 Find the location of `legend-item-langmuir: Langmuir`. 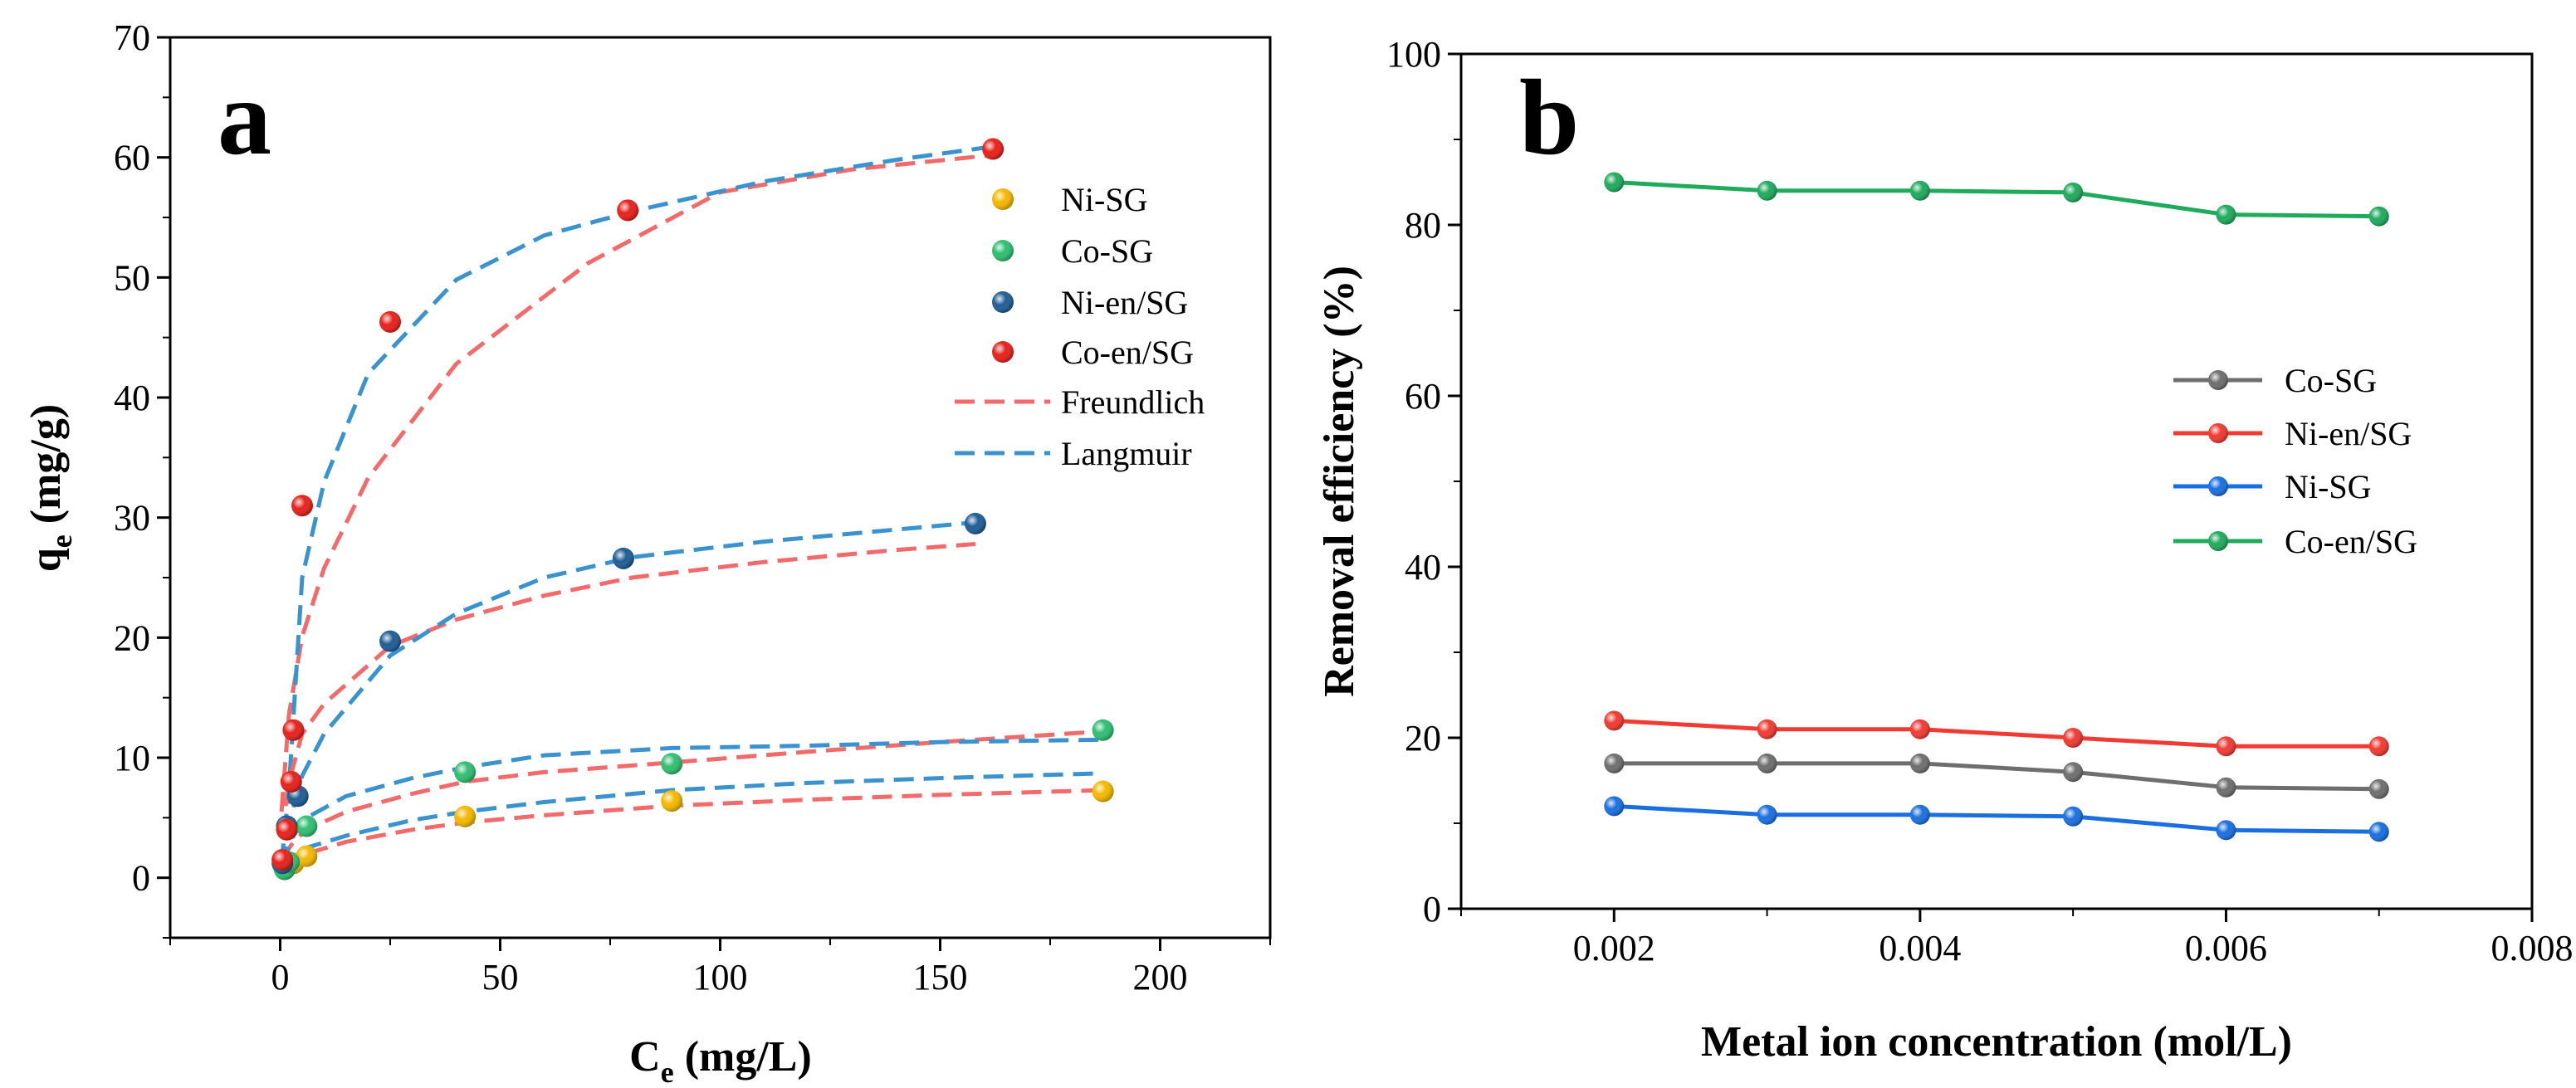

legend-item-langmuir: Langmuir is located at coordinates (1073, 454).